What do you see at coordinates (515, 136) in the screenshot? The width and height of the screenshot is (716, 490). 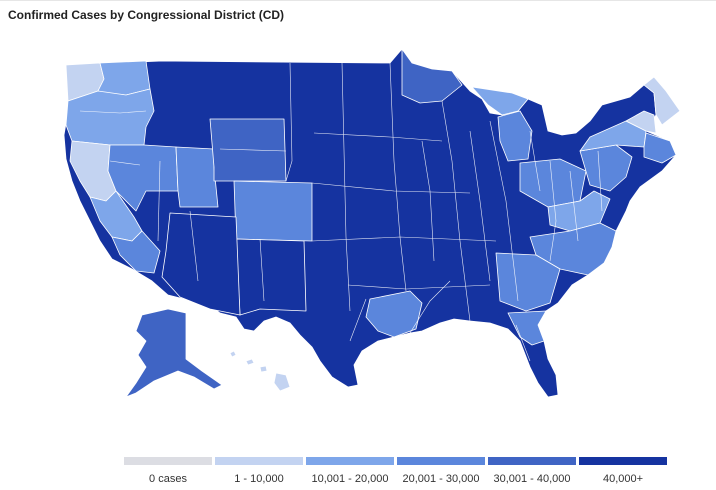 I see `region-michigan-south` at bounding box center [515, 136].